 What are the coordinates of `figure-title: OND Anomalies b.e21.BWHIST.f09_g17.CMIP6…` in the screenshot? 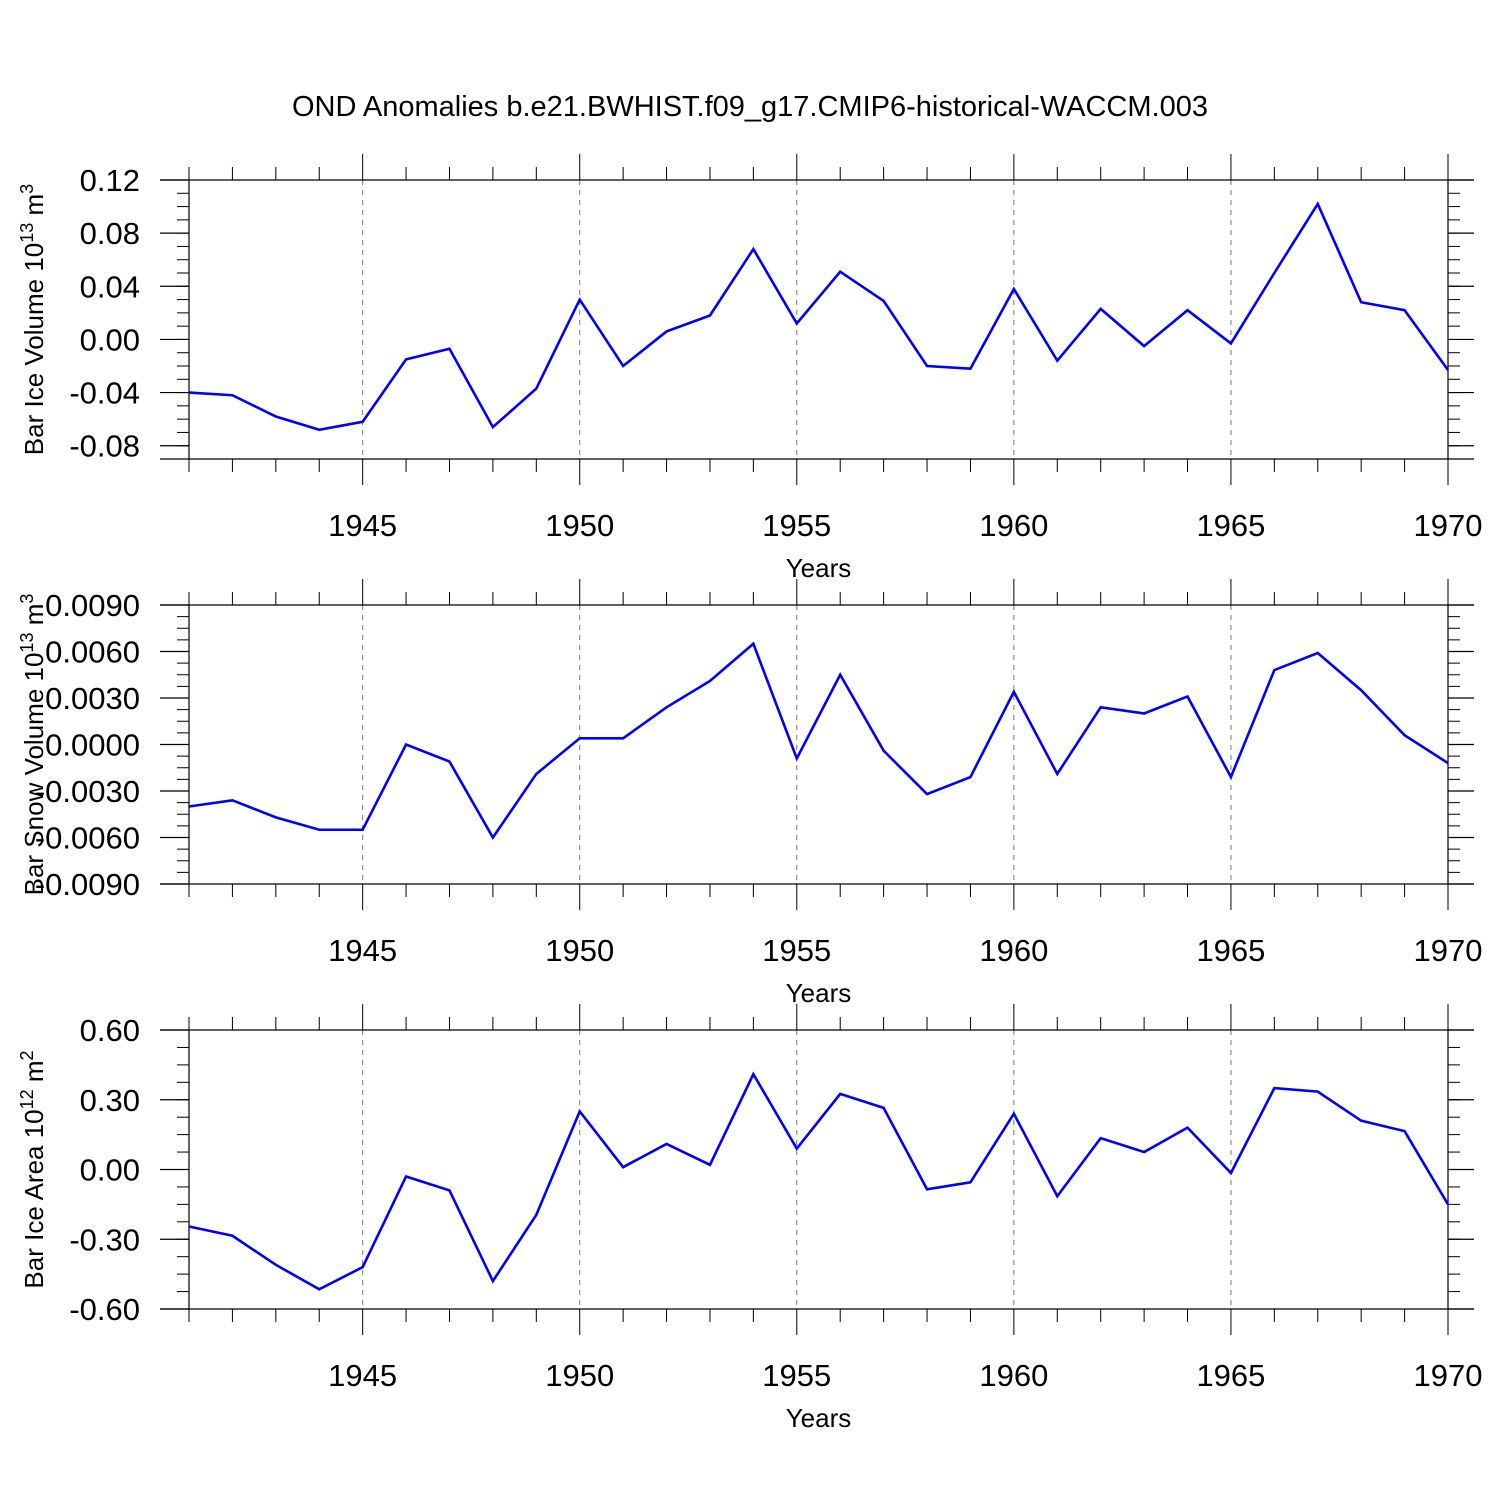 It's located at (750, 107).